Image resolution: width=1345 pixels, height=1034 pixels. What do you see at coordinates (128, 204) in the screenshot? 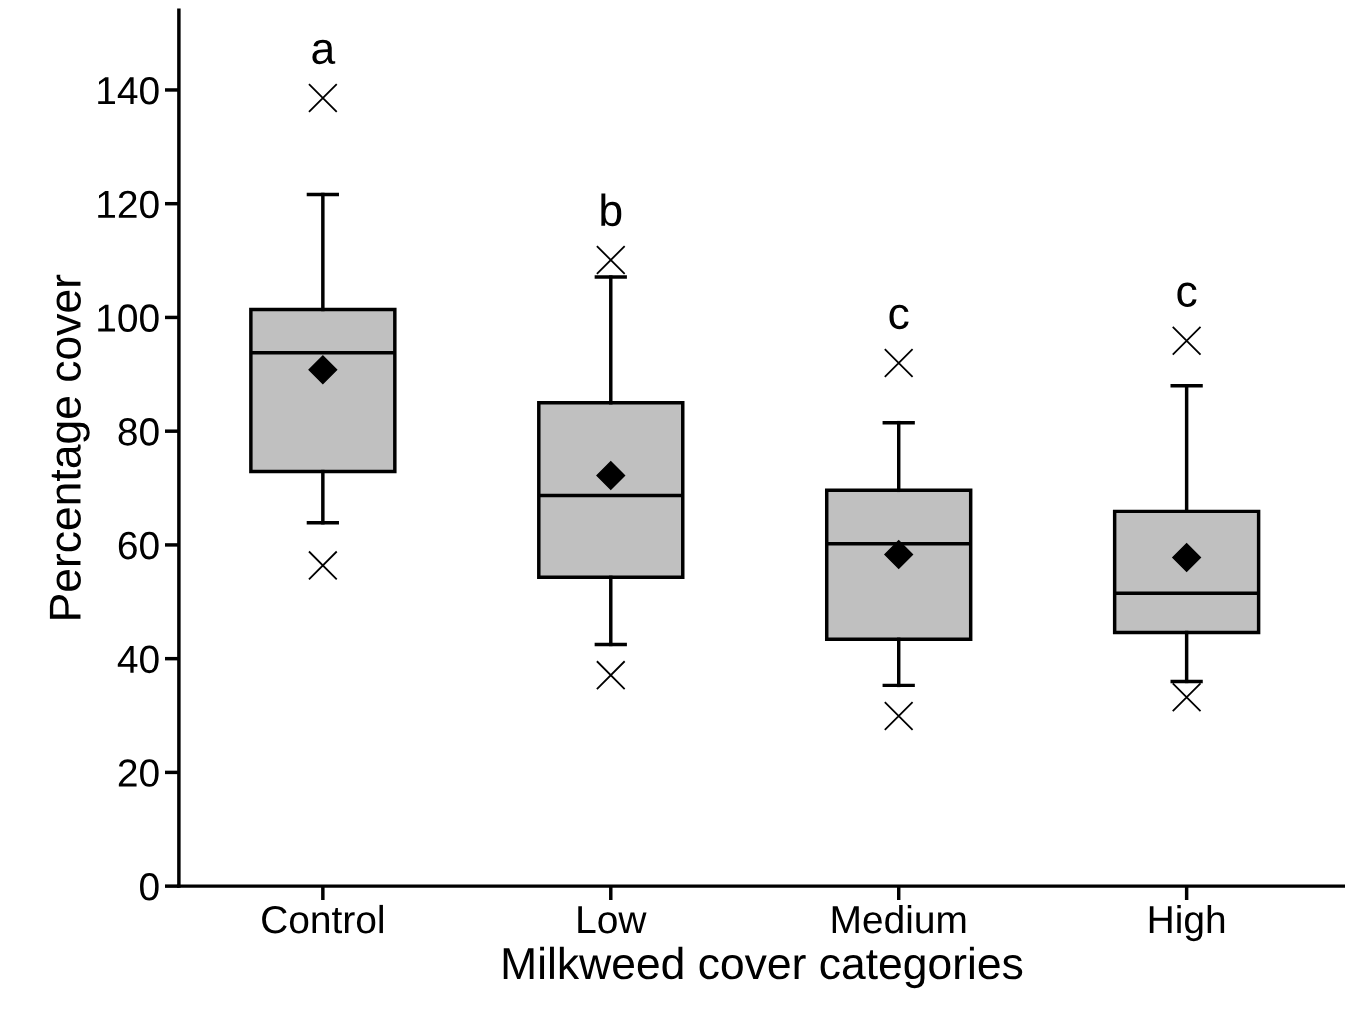
I see `y-tick-label: 120` at bounding box center [128, 204].